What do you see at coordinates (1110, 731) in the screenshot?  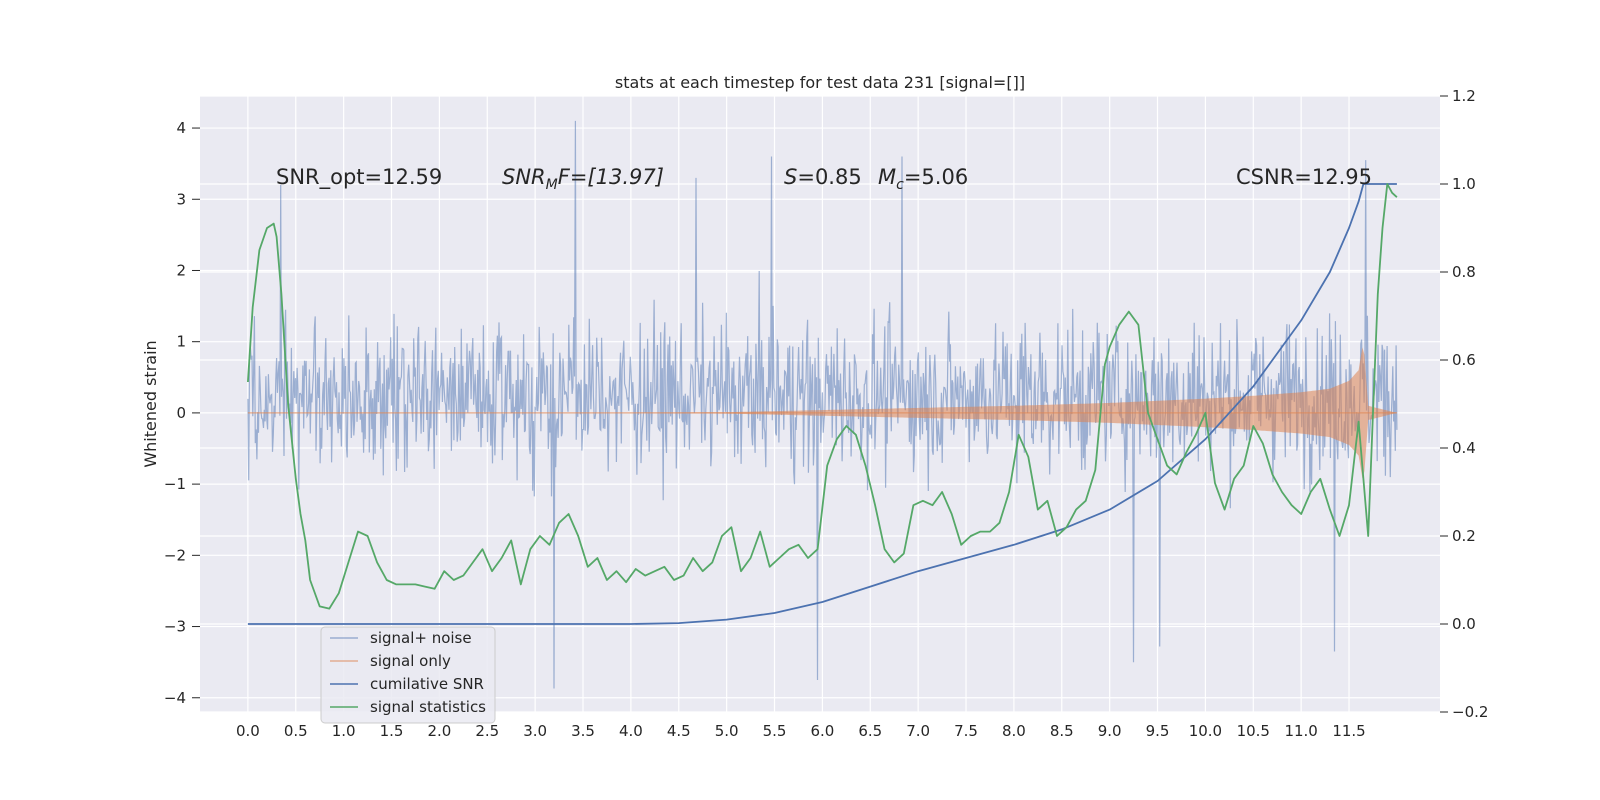 I see `x-tick-label: 9.0` at bounding box center [1110, 731].